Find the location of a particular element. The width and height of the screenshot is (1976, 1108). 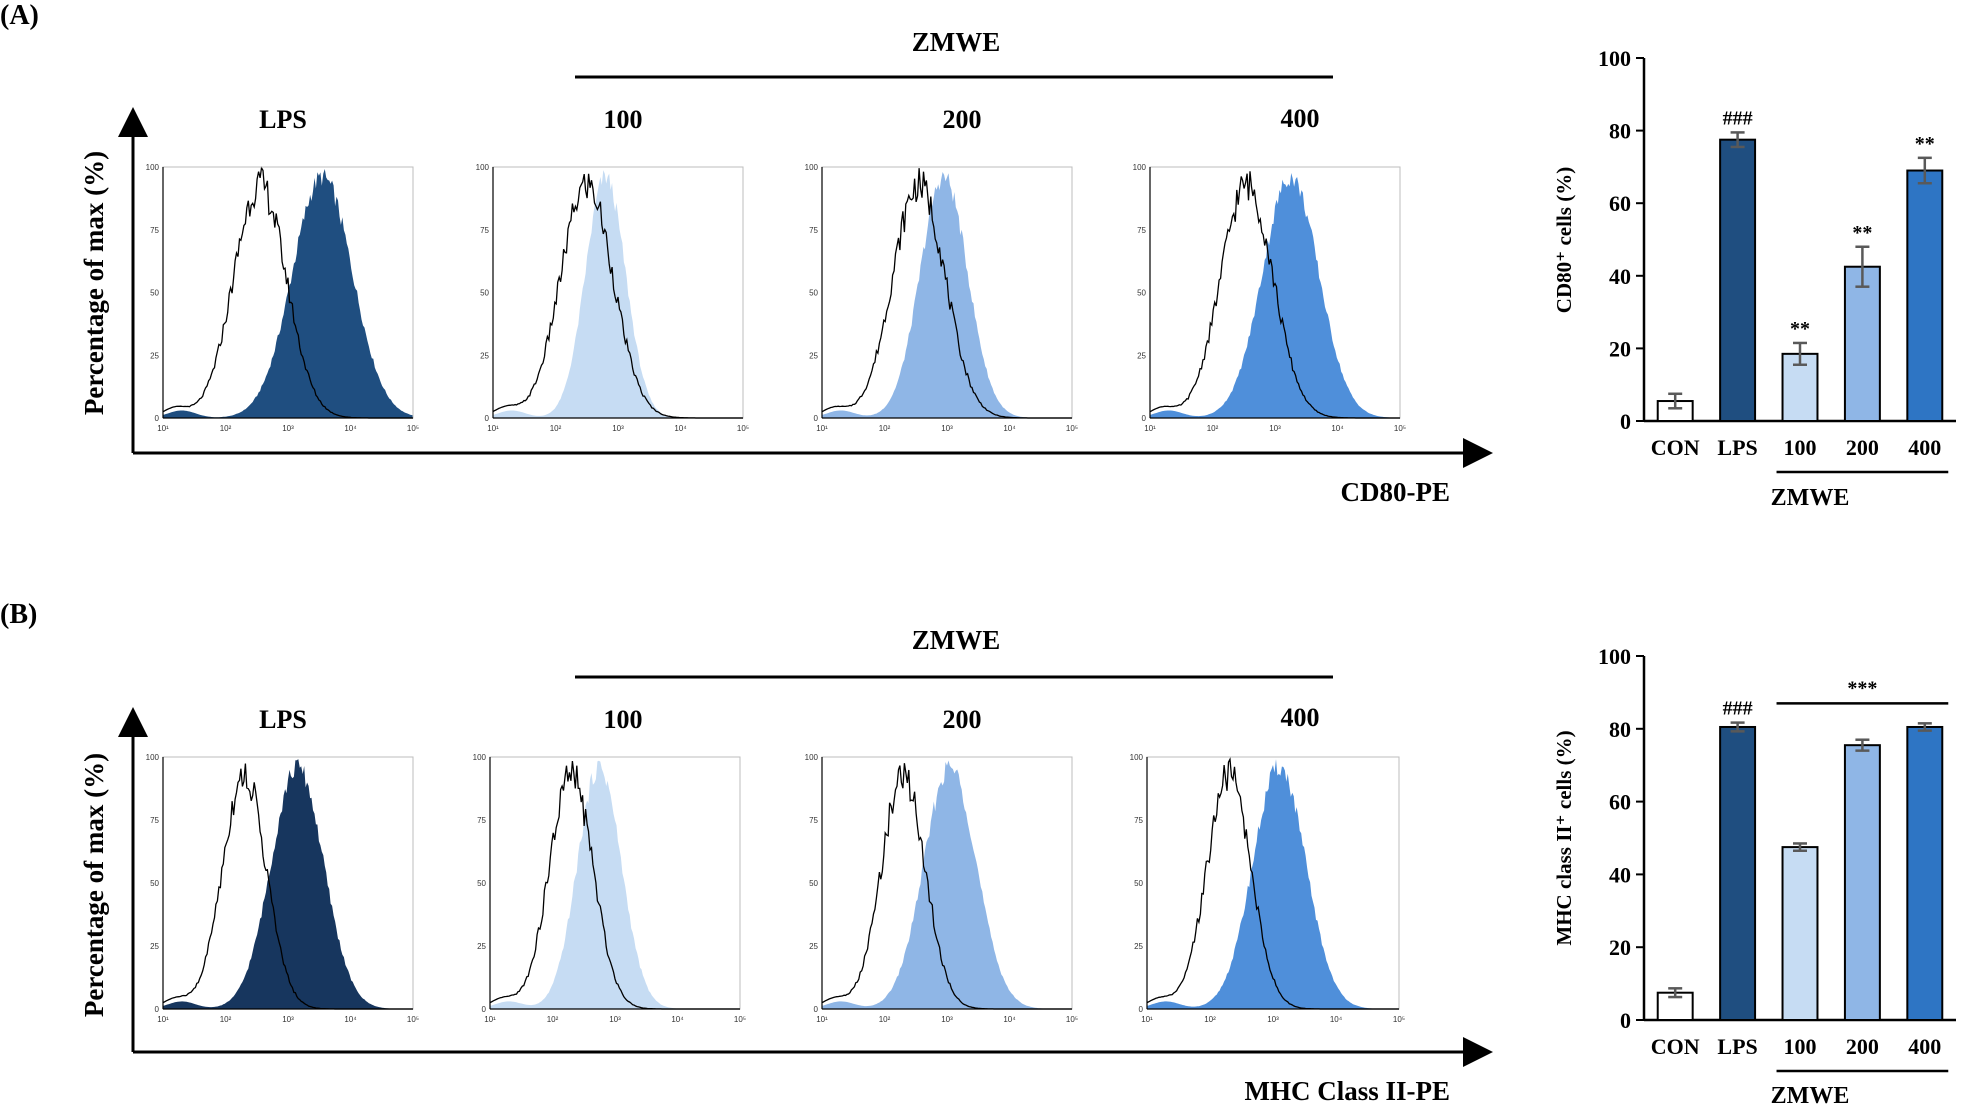

histogram: 400 0 25 50 75 100 10¹ 10² 10³ 10⁴ 10⁵ is located at coordinates (1269, 268).